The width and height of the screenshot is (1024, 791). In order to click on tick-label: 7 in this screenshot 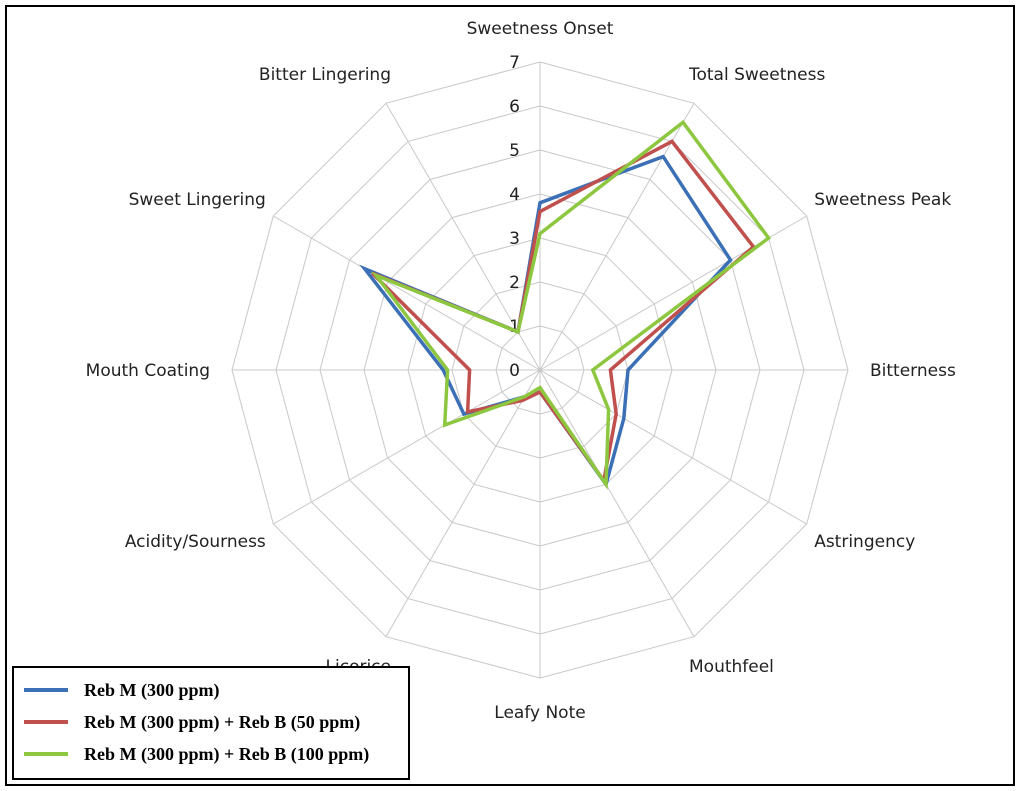, I will do `click(514, 63)`.